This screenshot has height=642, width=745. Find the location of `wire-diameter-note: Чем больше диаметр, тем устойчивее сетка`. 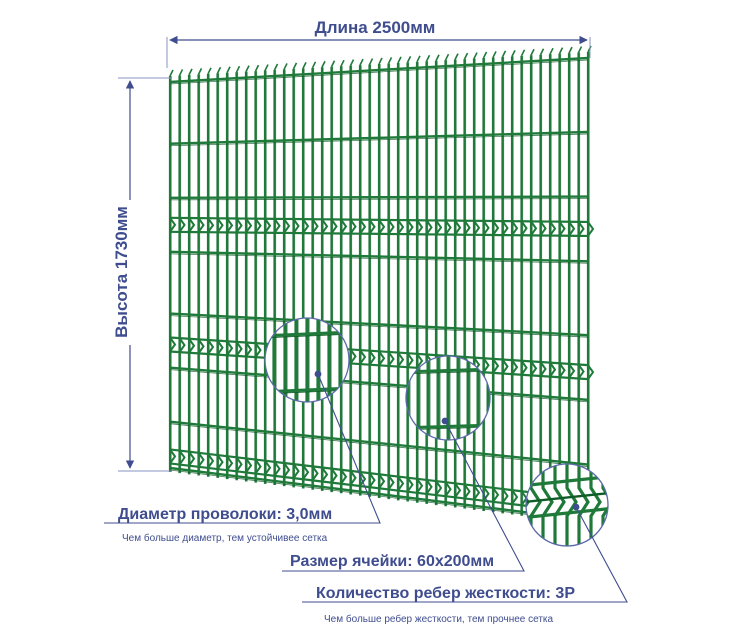

wire-diameter-note: Чем больше диаметр, тем устойчивее сетка is located at coordinates (225, 538).